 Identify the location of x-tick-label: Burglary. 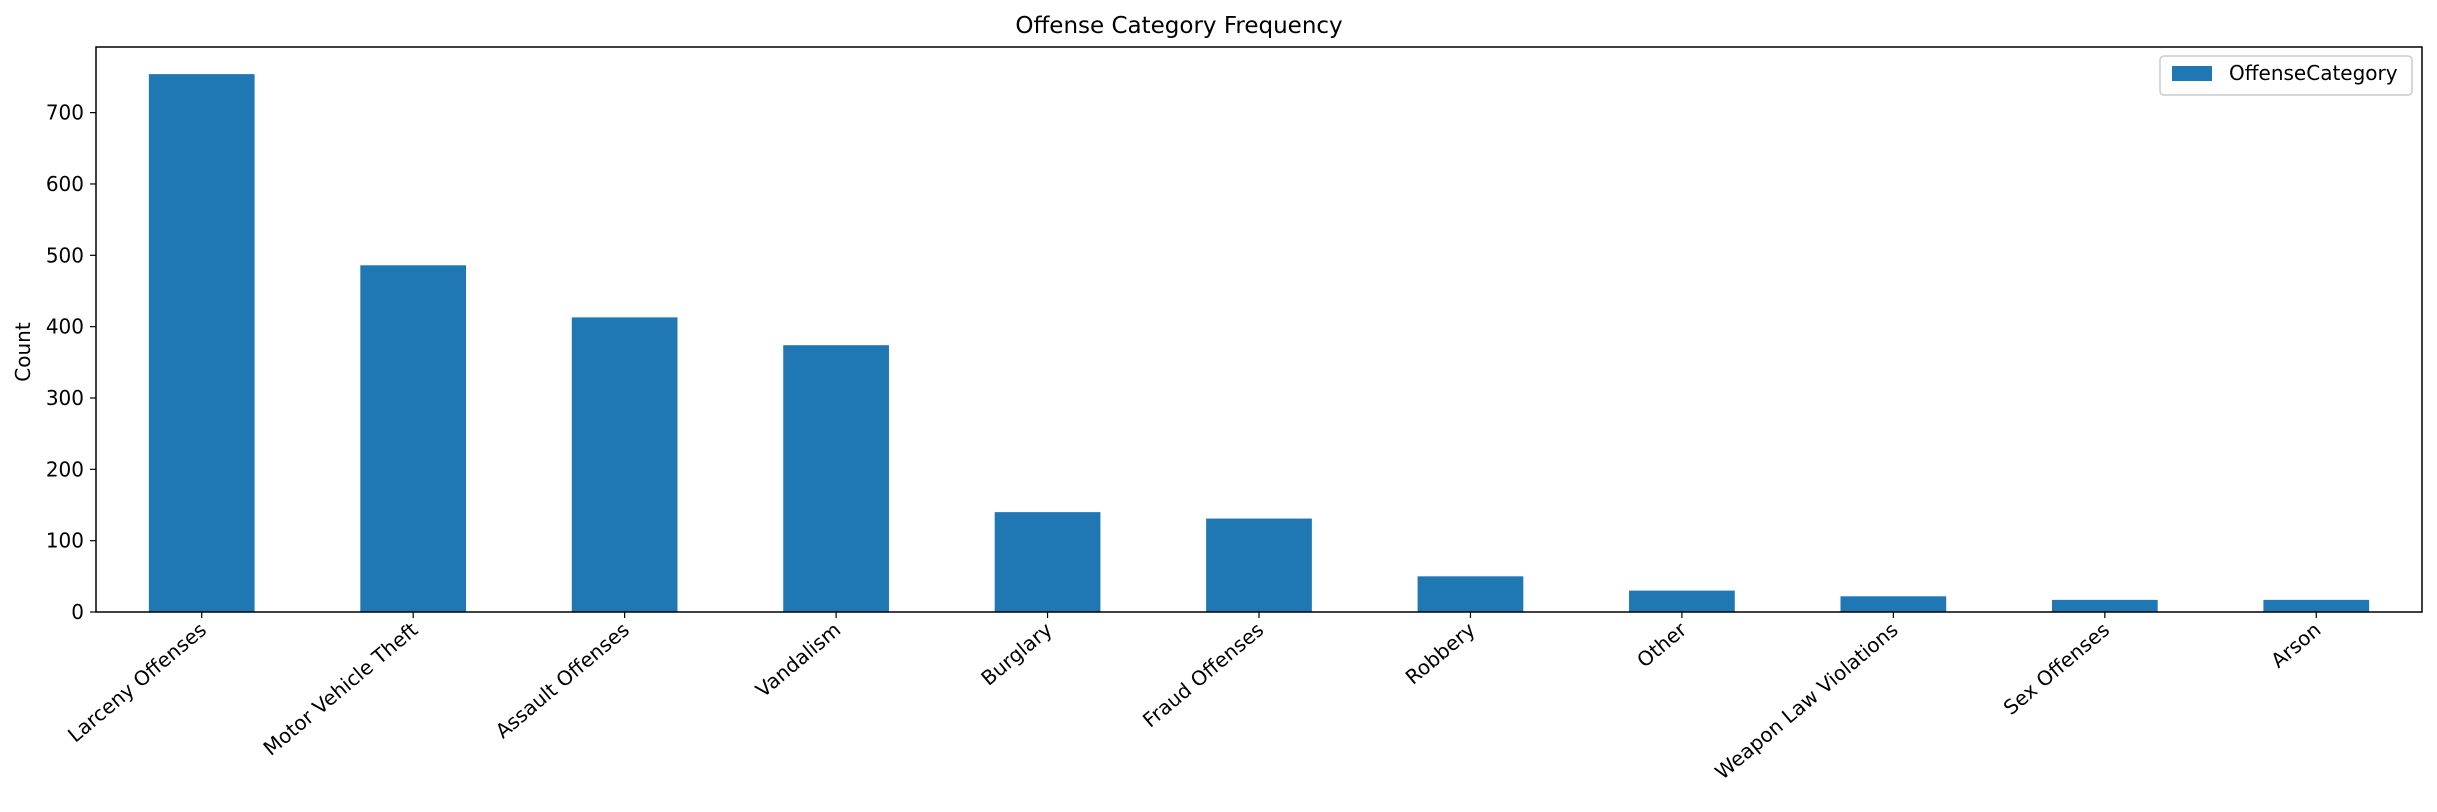
(1016, 653).